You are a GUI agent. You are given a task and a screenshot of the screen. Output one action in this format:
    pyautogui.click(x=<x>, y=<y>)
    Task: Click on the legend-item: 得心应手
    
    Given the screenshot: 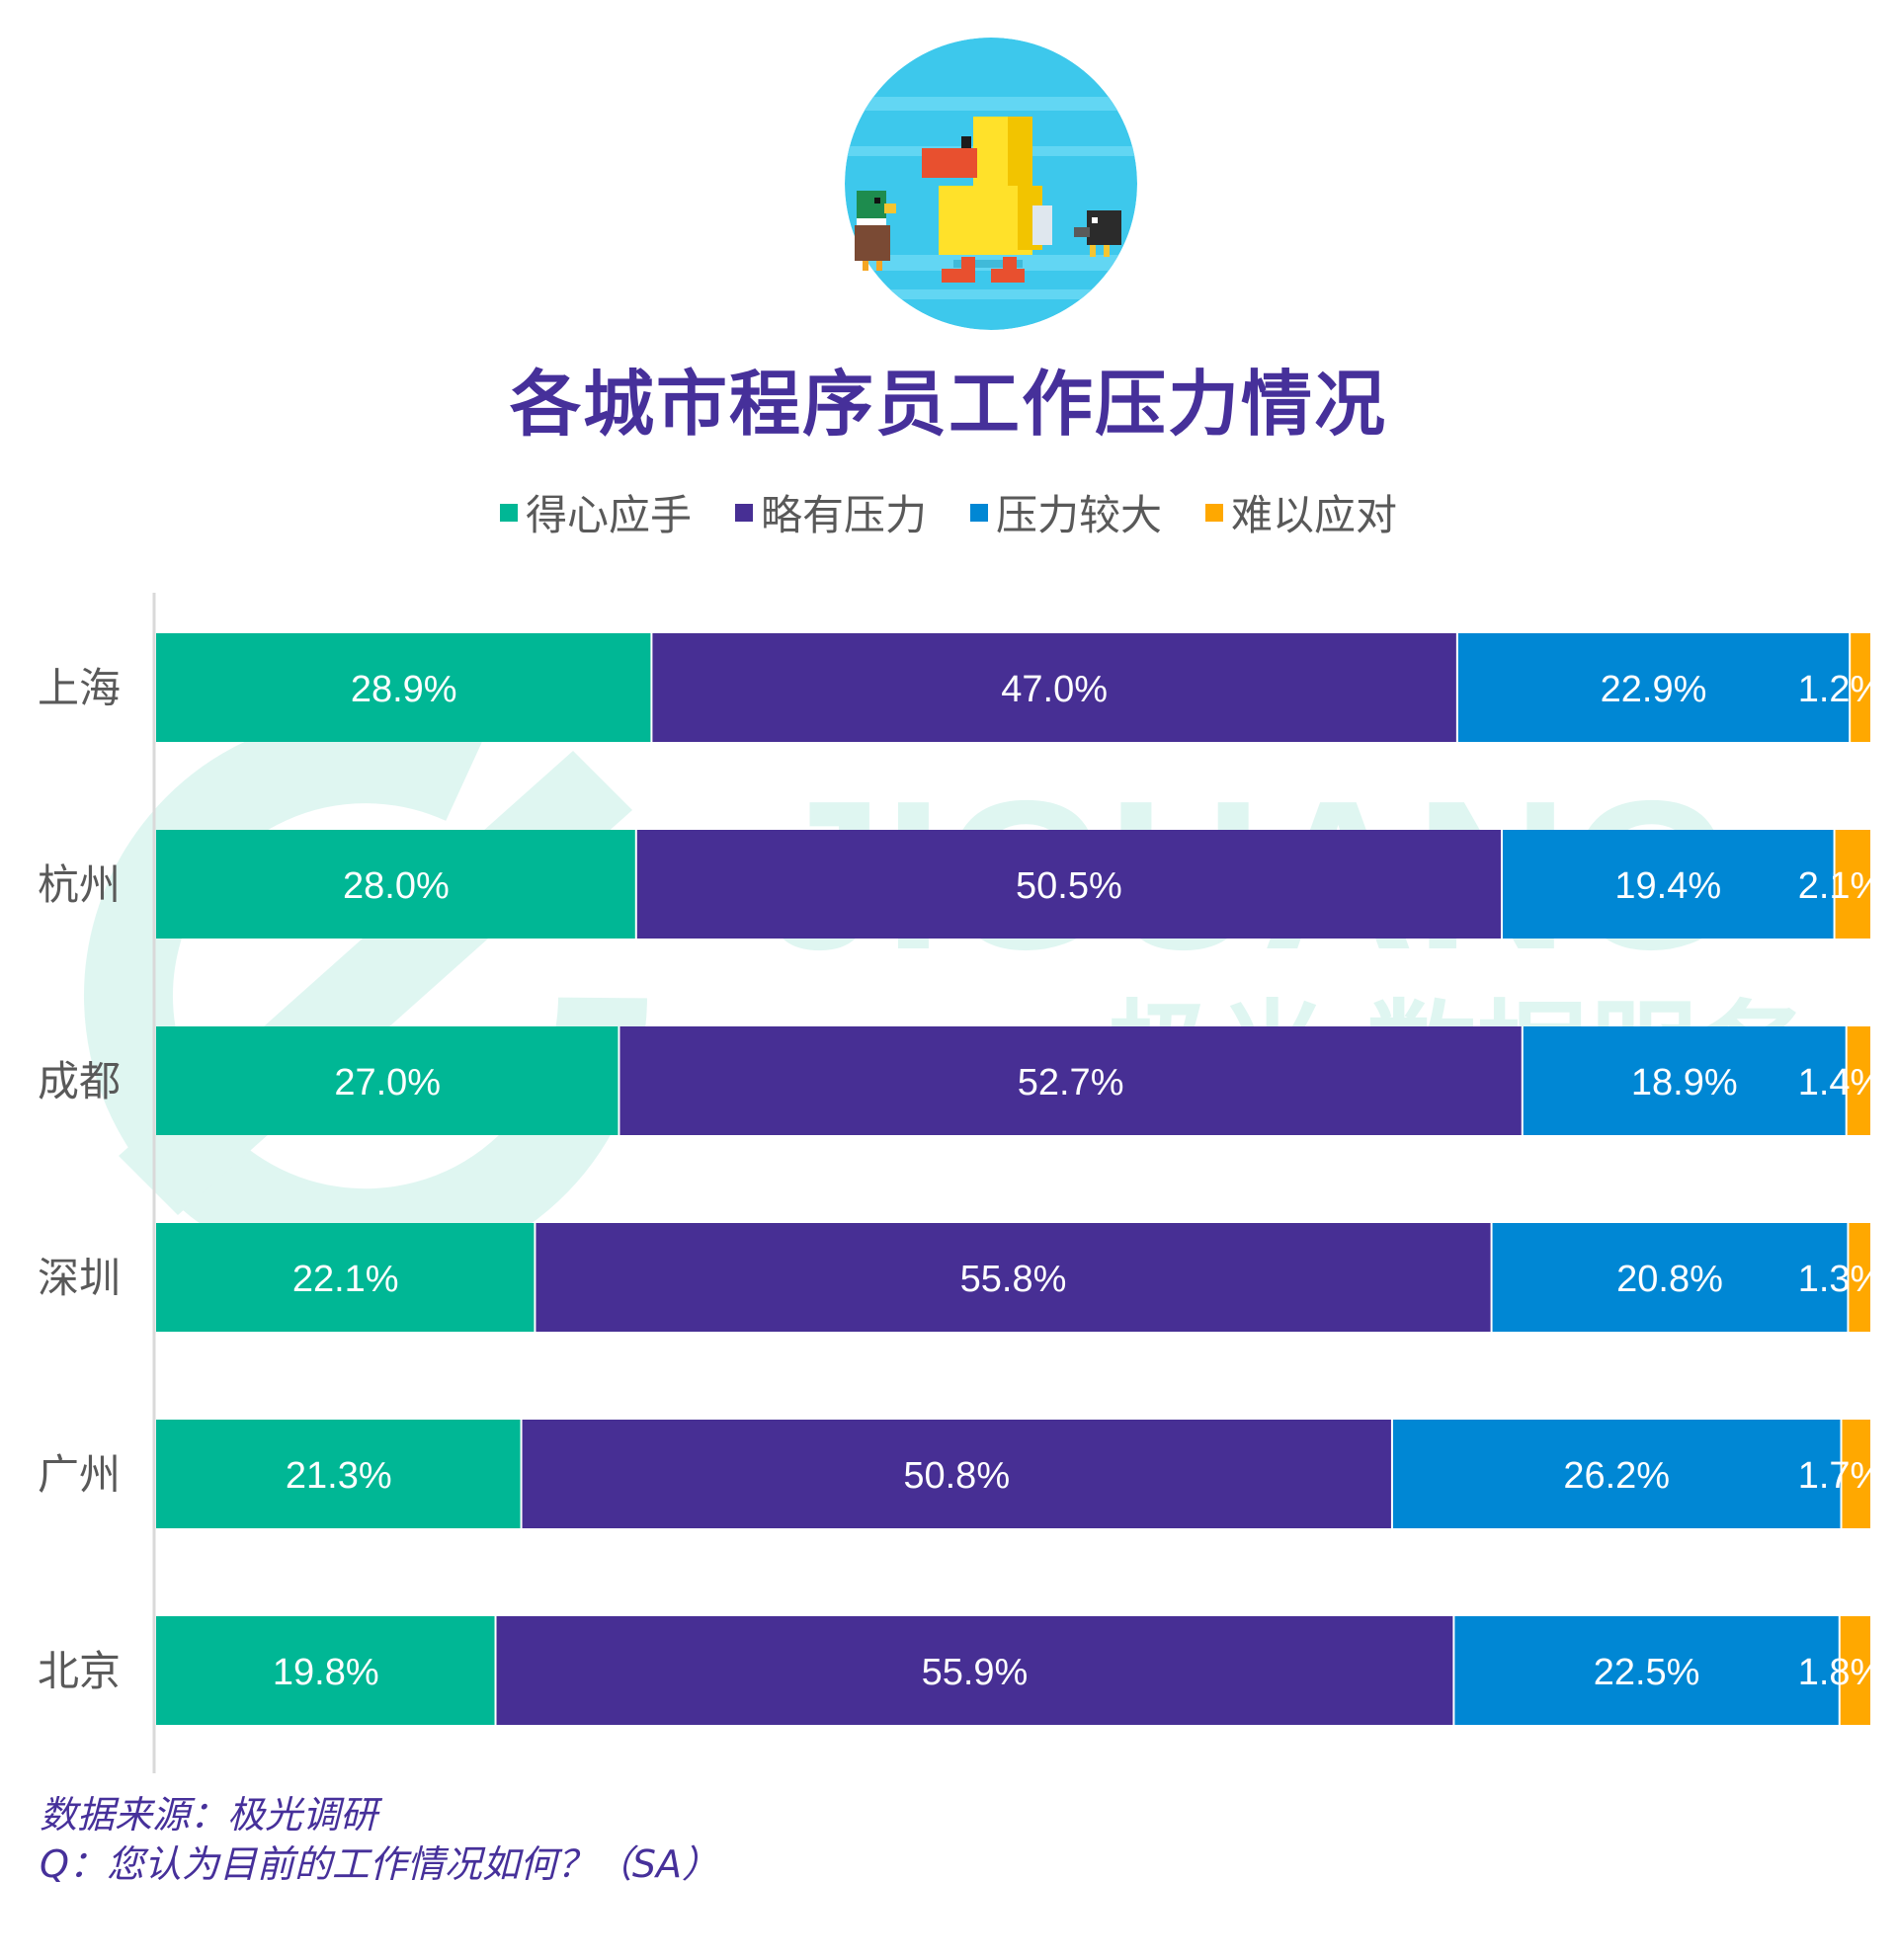 What is the action you would take?
    pyautogui.click(x=595, y=512)
    